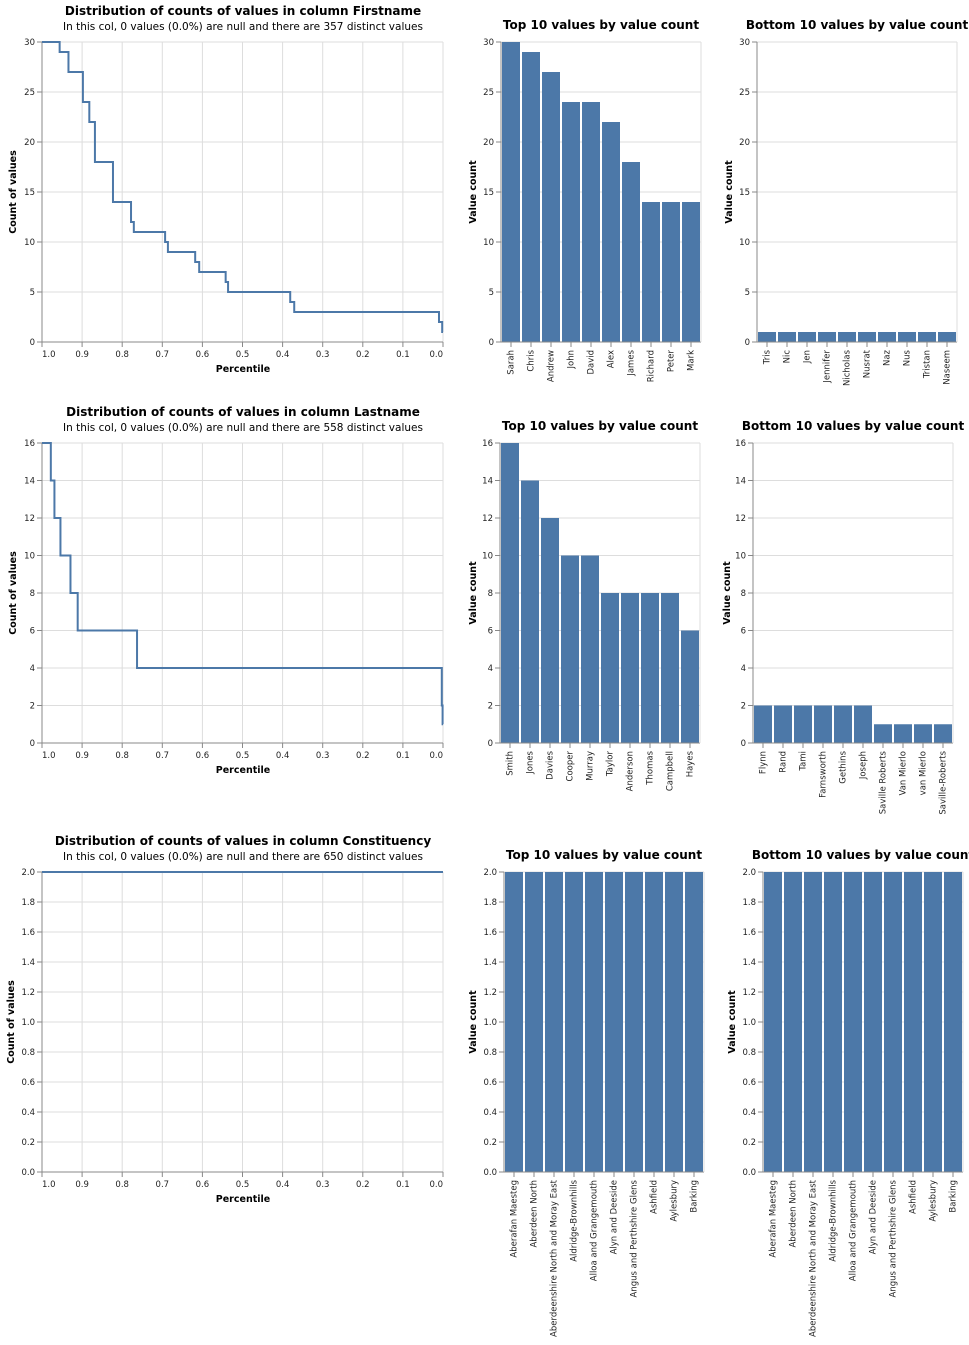 The width and height of the screenshot is (969, 1345). What do you see at coordinates (651, 767) in the screenshot?
I see `x-tick-label: Thomas` at bounding box center [651, 767].